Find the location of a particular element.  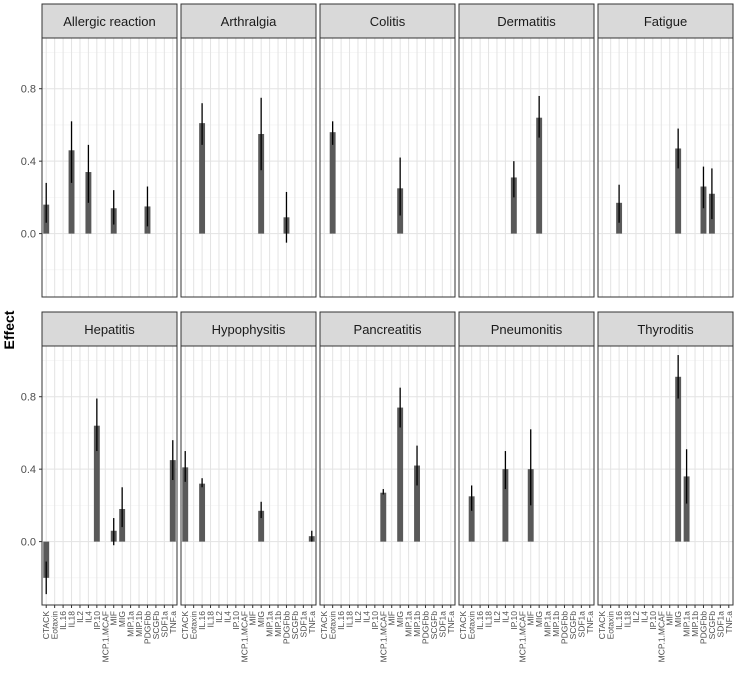

y-tick-label: 0.0 is located at coordinates (28, 543).